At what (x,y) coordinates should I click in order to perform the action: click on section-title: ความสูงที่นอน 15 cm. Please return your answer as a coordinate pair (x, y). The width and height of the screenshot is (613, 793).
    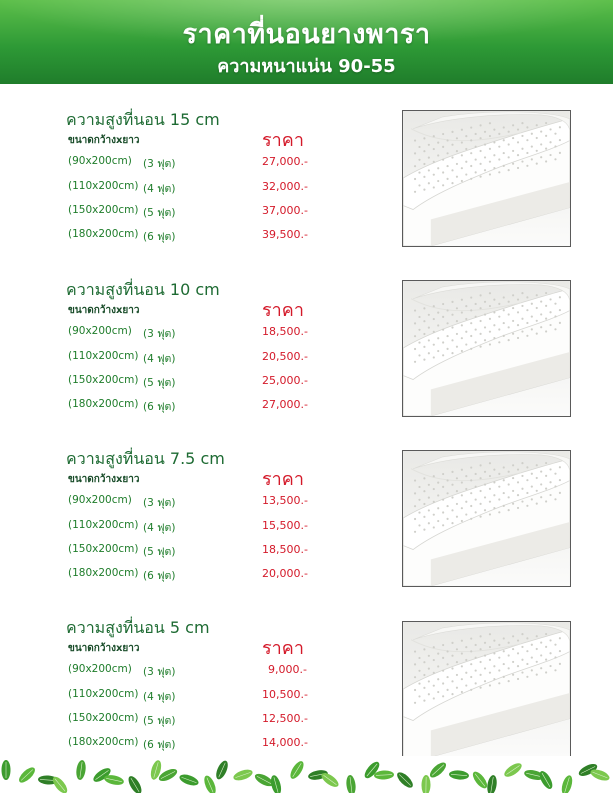
    Looking at the image, I should click on (143, 119).